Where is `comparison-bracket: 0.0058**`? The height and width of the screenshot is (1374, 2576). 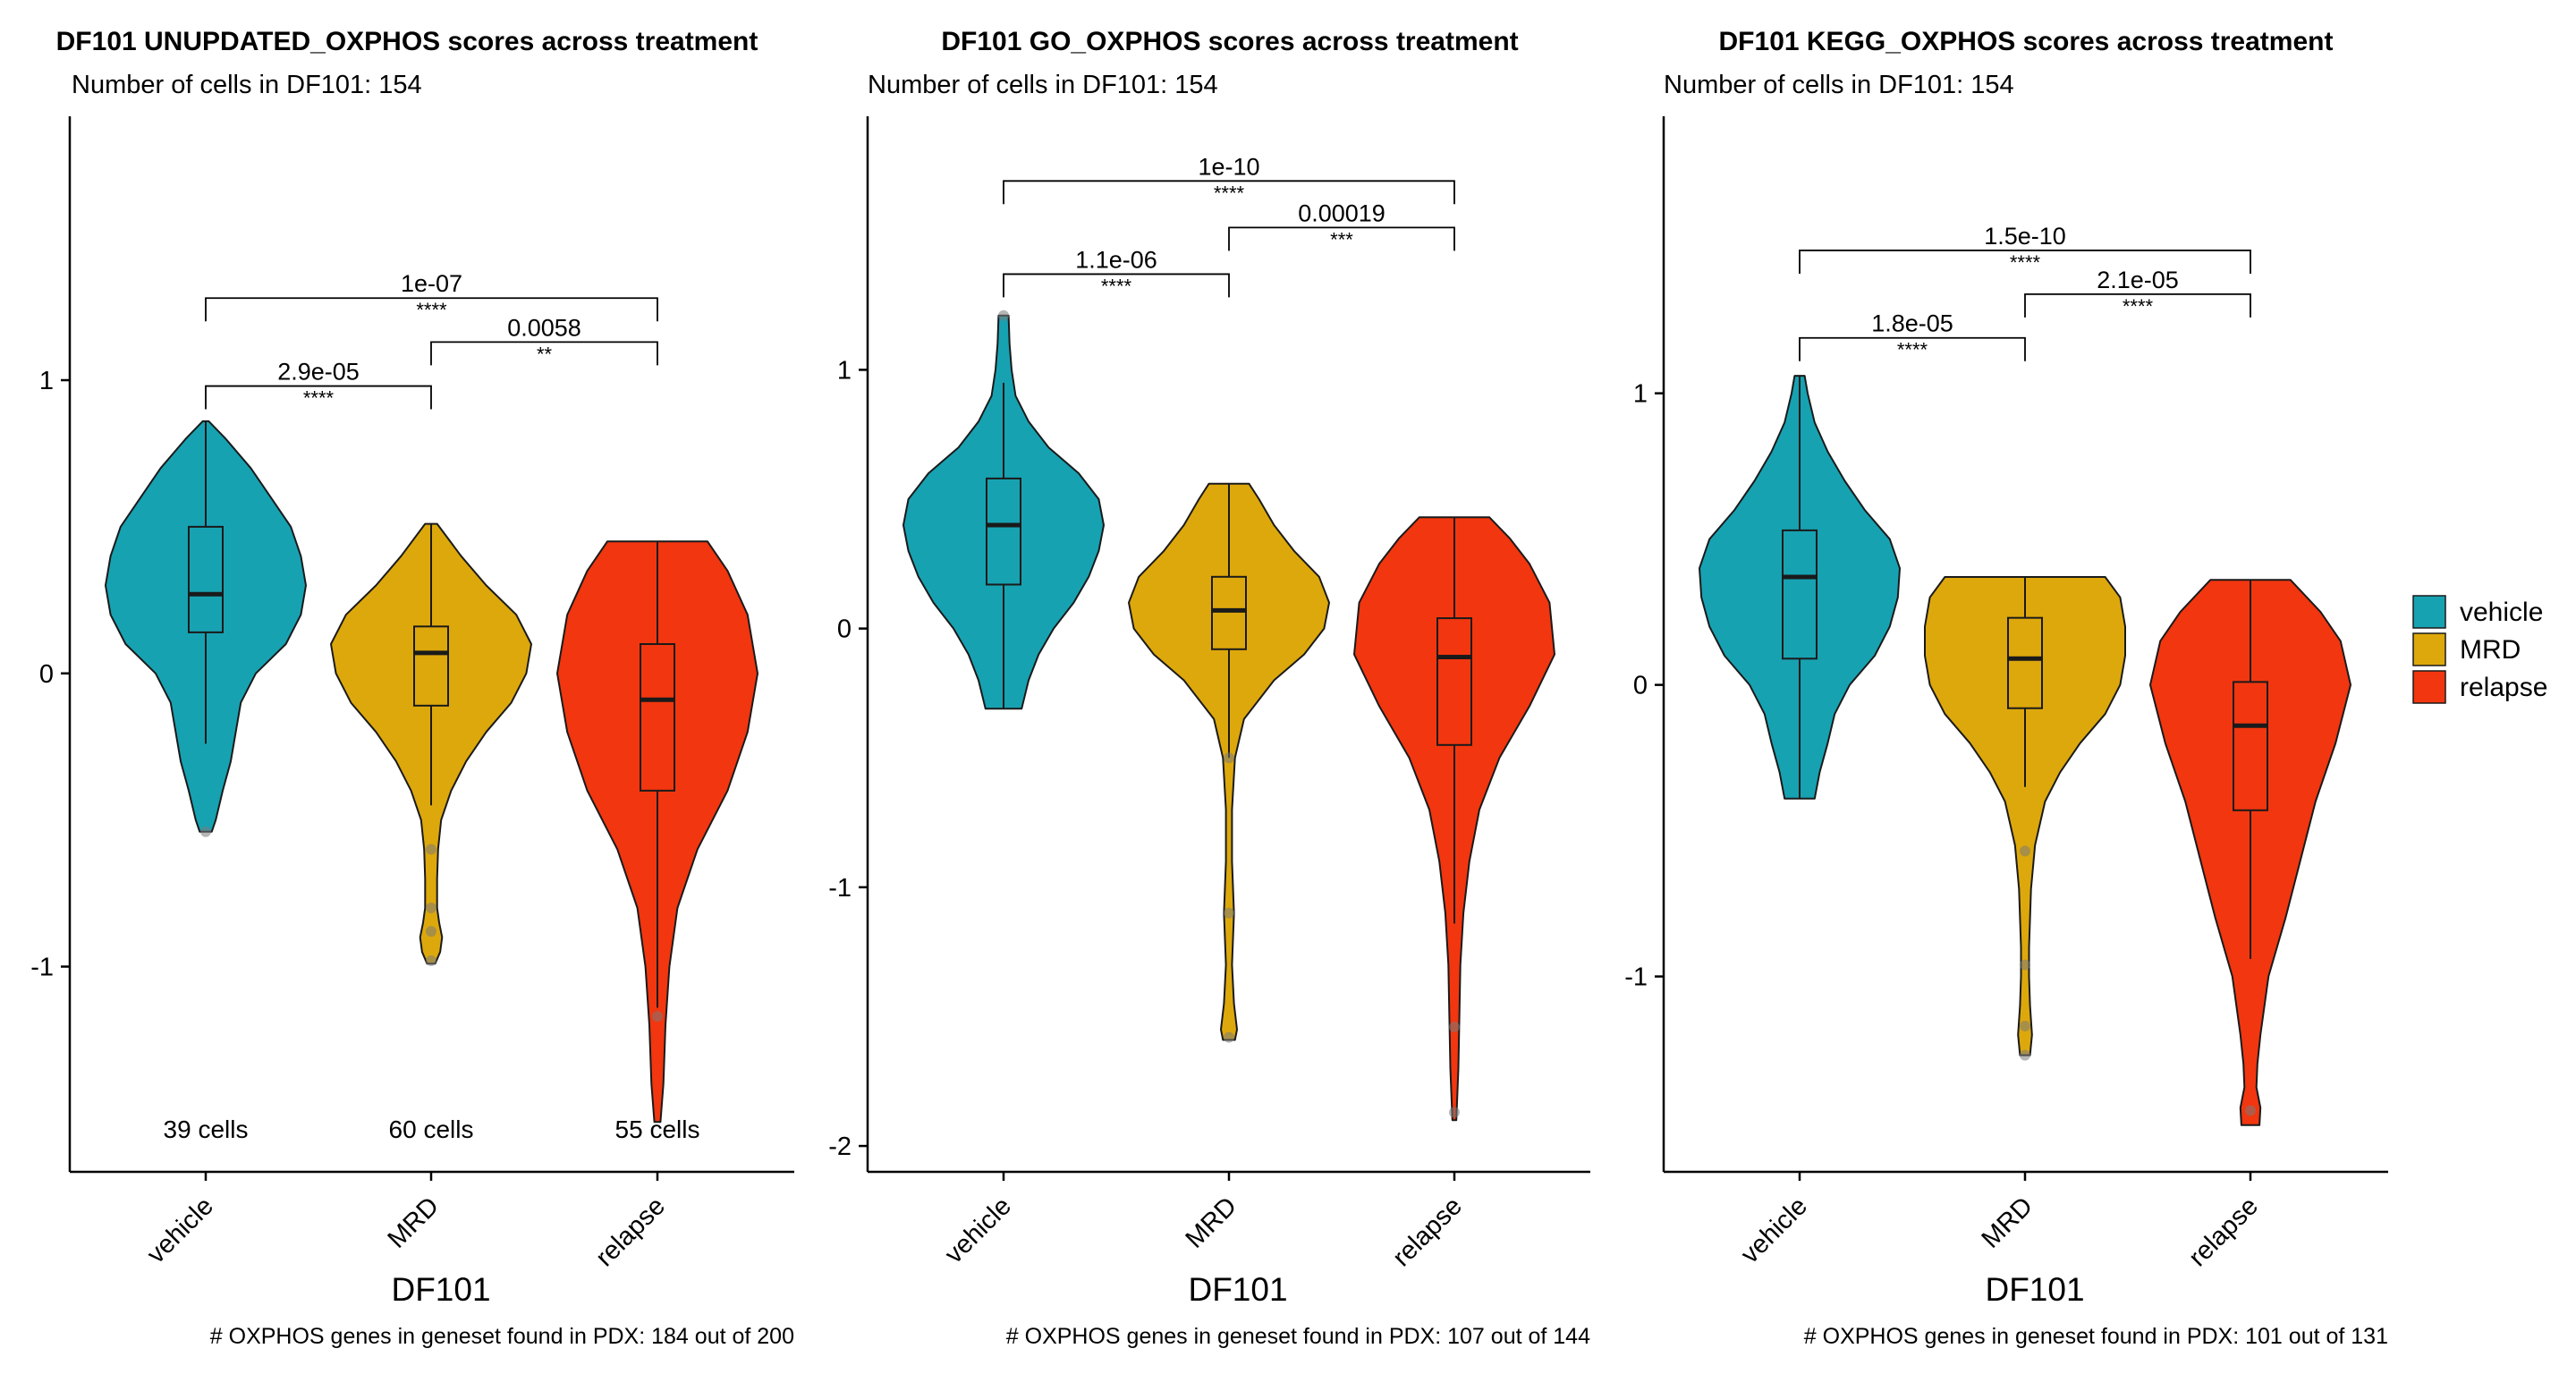 comparison-bracket: 0.0058** is located at coordinates (544, 340).